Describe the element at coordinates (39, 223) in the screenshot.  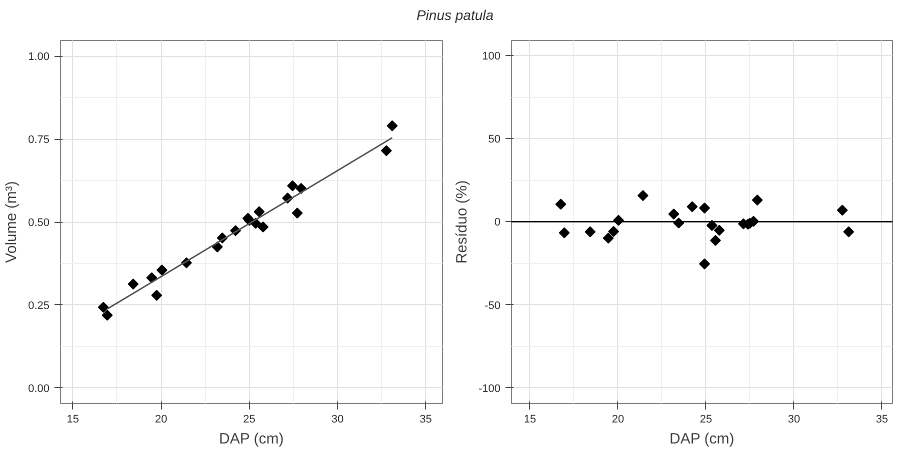
I see `y-tick-label: 0.50` at that location.